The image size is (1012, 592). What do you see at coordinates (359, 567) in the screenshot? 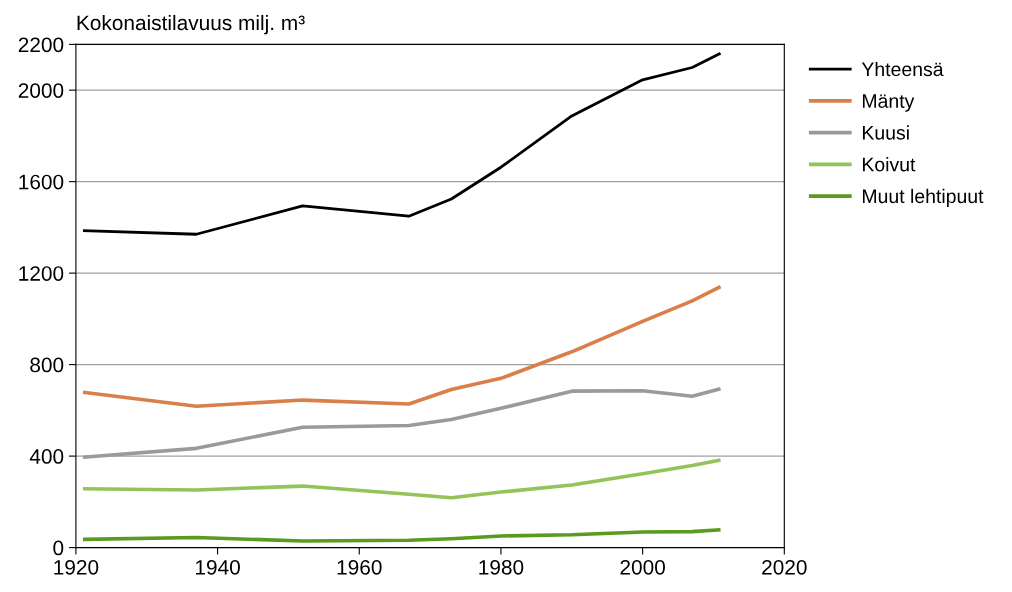
I see `x-tick-label: 1960` at bounding box center [359, 567].